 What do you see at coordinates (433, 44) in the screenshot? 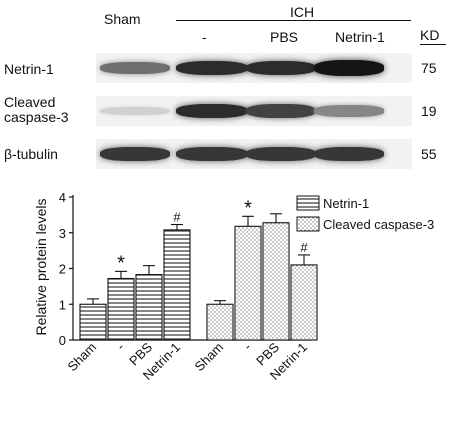
I see `kd-underline` at bounding box center [433, 44].